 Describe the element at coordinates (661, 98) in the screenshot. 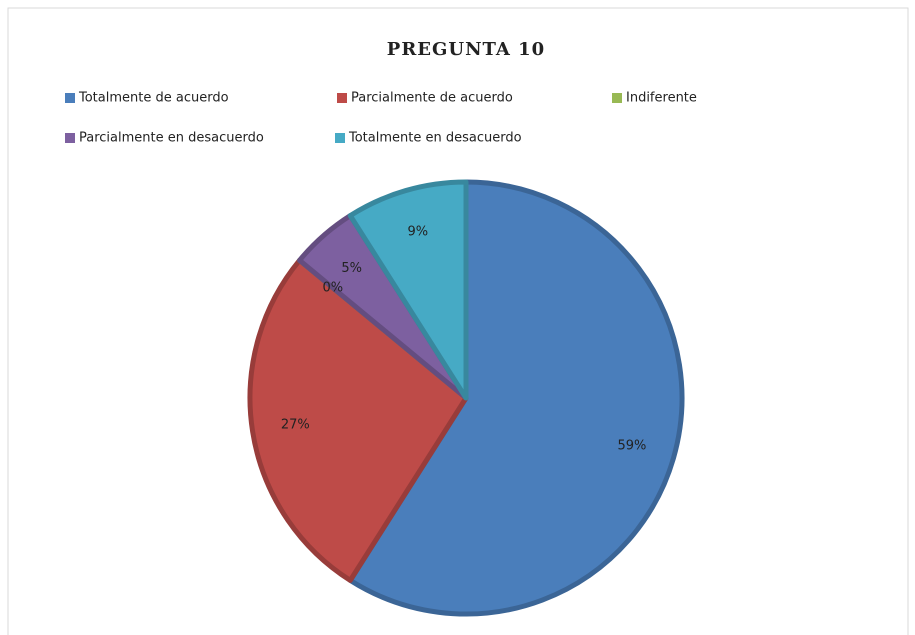

I see `legend-label: Indiferente` at that location.